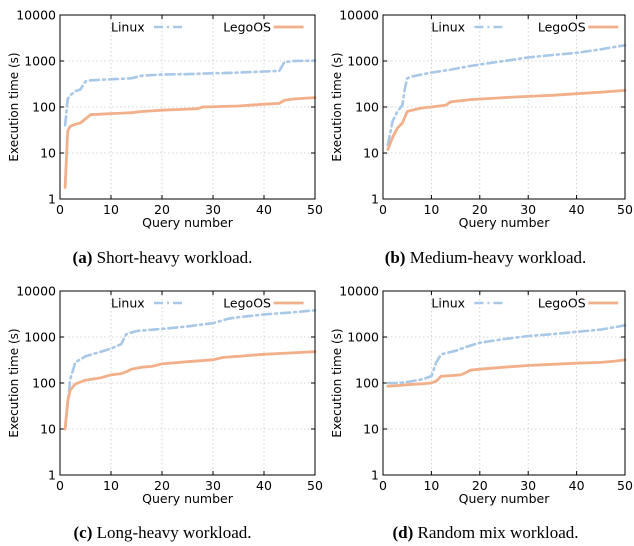  Describe the element at coordinates (174, 532) in the screenshot. I see `caption-c-text: Long-heavy workload.` at that location.